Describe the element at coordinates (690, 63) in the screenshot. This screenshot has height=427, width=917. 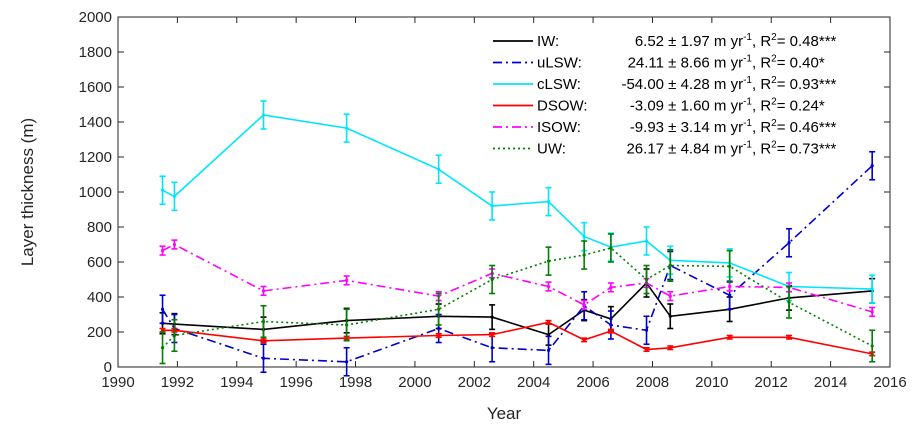
I see `legend-stats: 24.11 ± 8.66 m yr-1` at that location.